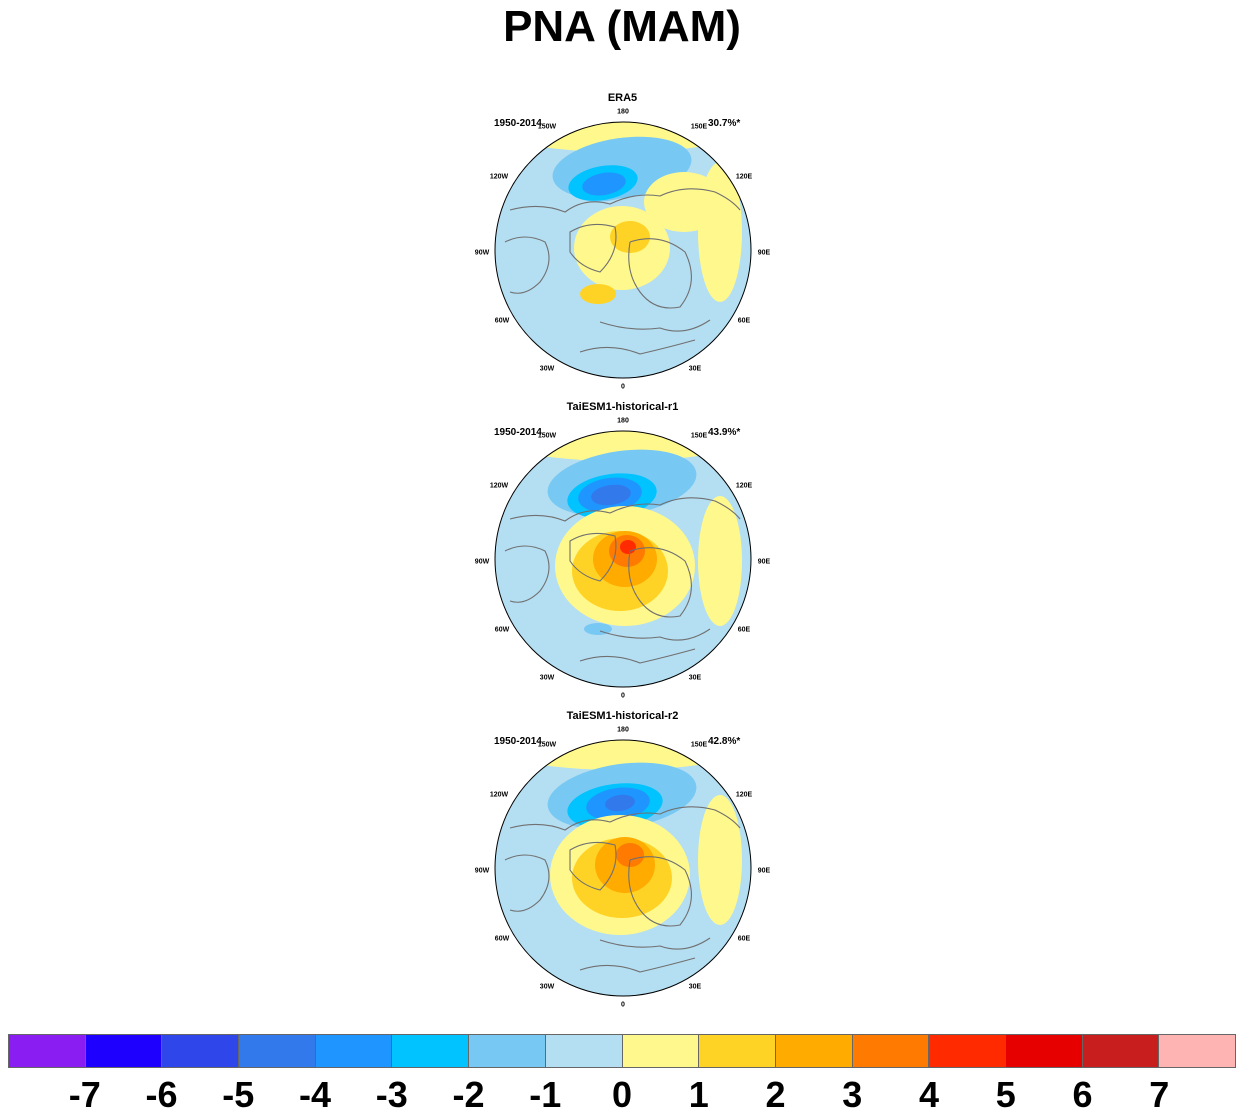 The image size is (1244, 1116). What do you see at coordinates (1005, 1094) in the screenshot?
I see `colorbar-tick-label: 5` at bounding box center [1005, 1094].